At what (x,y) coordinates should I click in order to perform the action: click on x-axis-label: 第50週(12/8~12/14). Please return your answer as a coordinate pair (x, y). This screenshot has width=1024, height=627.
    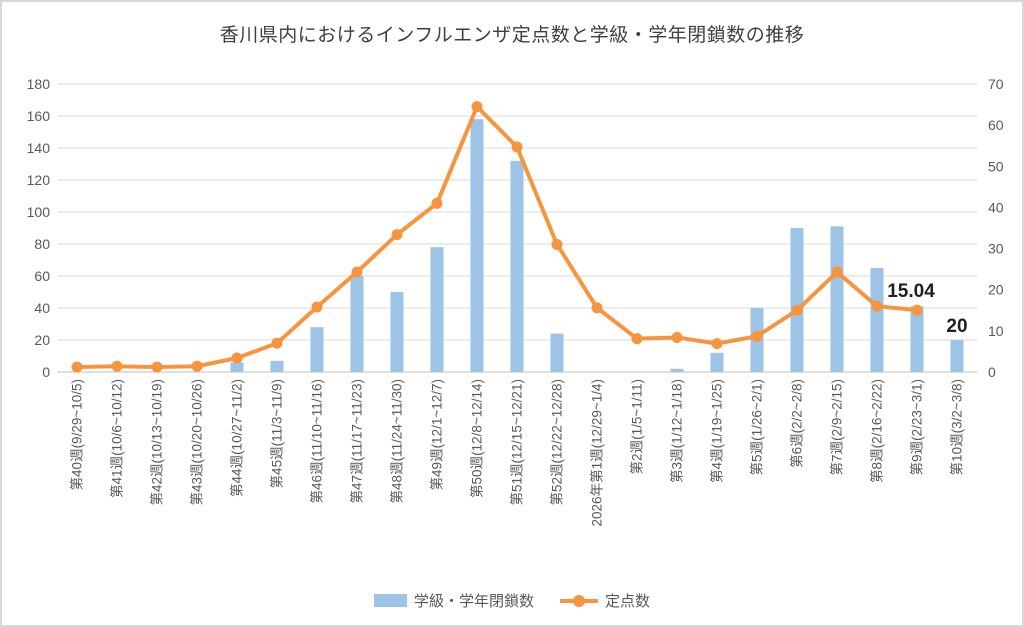
    Looking at the image, I should click on (477, 438).